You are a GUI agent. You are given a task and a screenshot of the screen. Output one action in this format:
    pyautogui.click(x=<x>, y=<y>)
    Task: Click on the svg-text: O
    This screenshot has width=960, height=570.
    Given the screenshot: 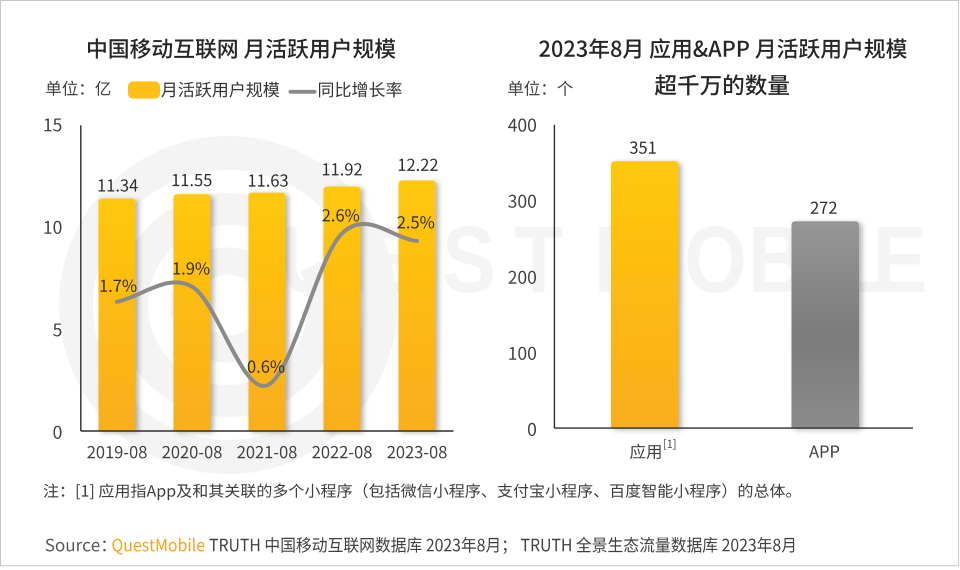 What is the action you would take?
    pyautogui.click(x=715, y=259)
    